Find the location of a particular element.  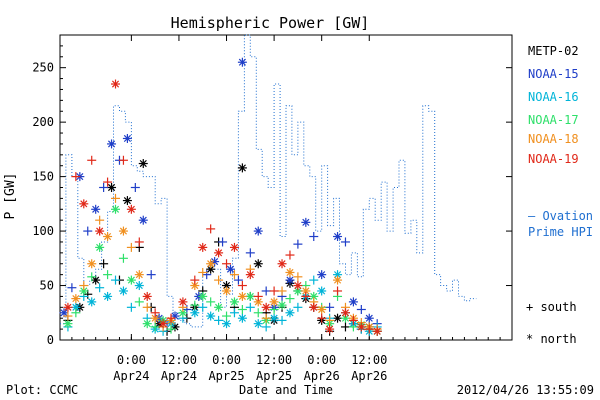

x-tick-date: Apr25 is located at coordinates (226, 376).